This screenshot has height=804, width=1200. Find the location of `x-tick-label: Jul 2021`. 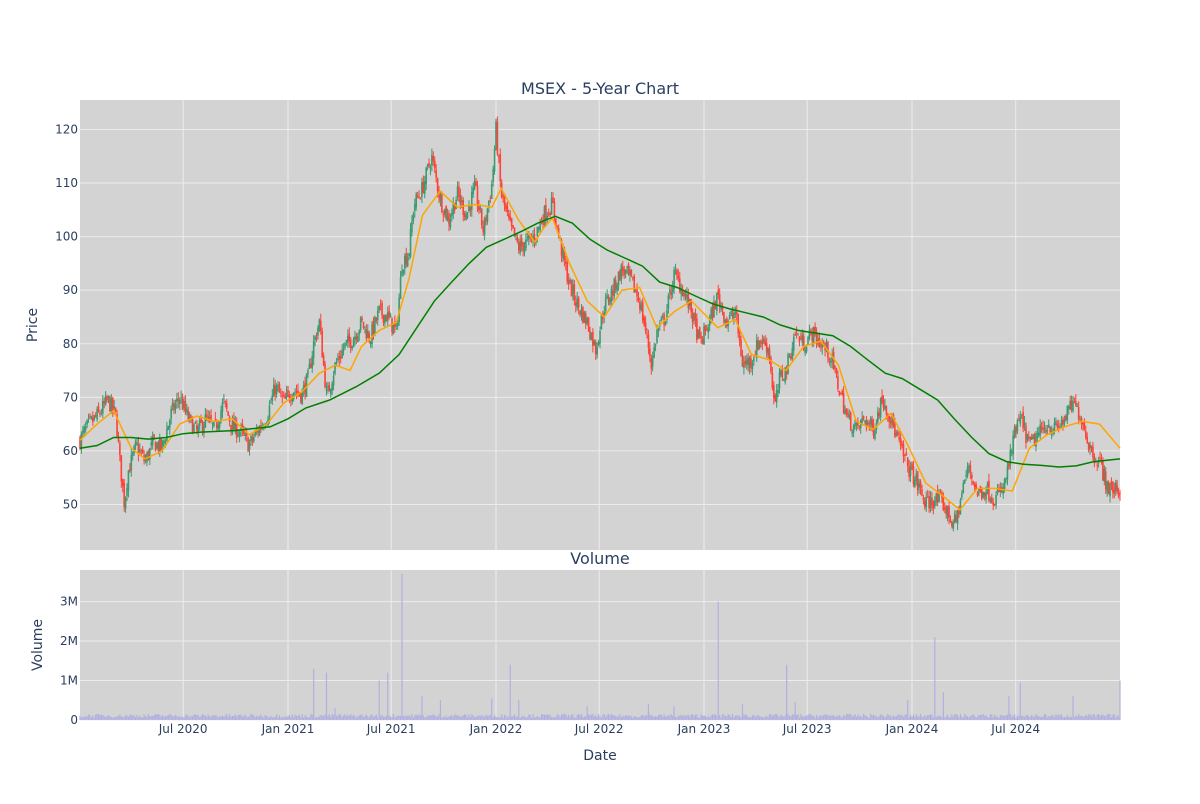

x-tick-label: Jul 2021 is located at coordinates (391, 729).